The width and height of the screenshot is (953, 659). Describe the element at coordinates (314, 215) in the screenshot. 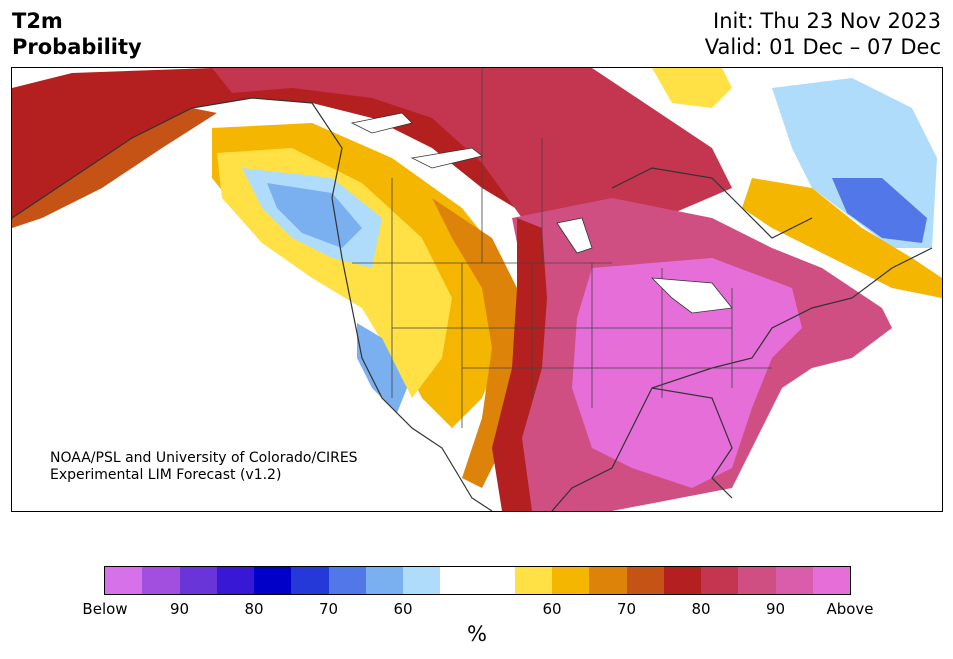

I see `cool-region-pnw-inner` at that location.